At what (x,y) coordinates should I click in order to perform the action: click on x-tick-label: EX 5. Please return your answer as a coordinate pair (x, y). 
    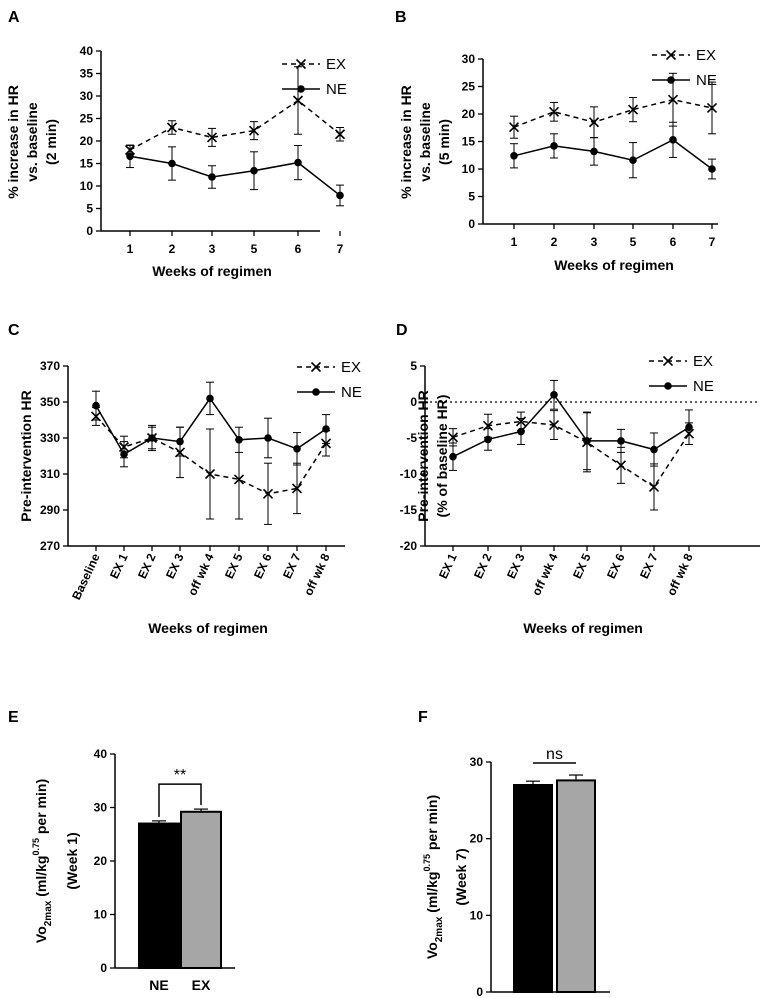
    Looking at the image, I should click on (234, 566).